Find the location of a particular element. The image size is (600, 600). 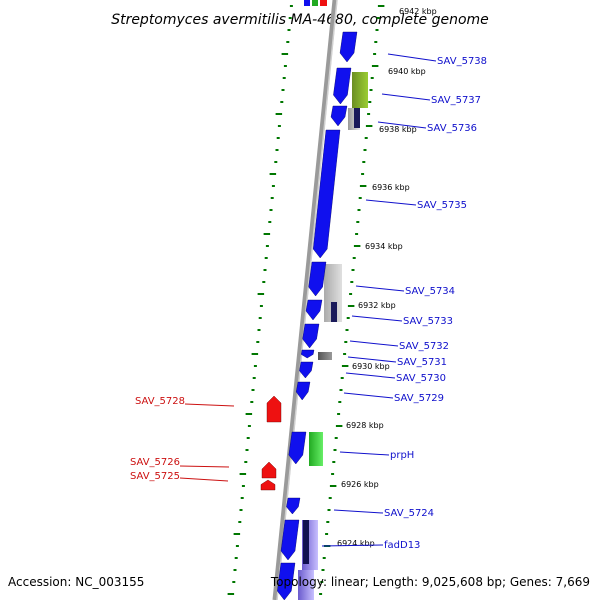

accession-label: Accession: NC_003155 is located at coordinates (76, 582).